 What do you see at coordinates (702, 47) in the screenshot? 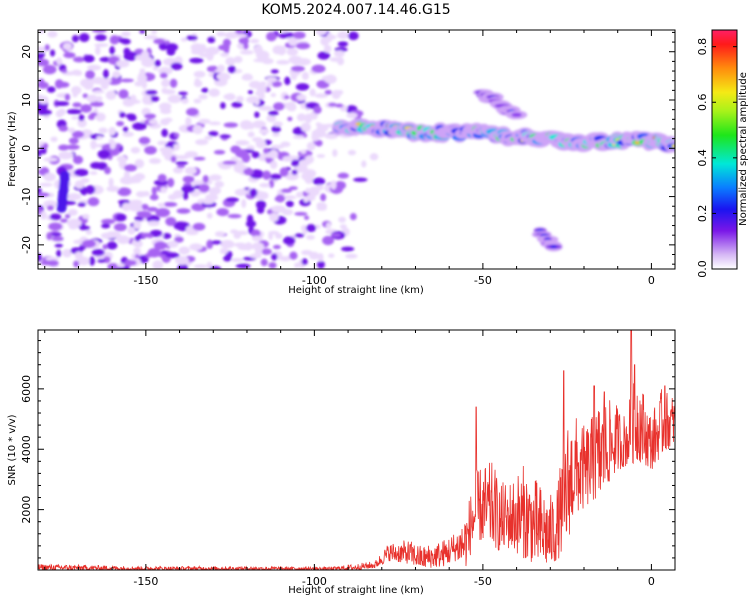
I see `colorbar-tick-label: 0.8` at bounding box center [702, 47].